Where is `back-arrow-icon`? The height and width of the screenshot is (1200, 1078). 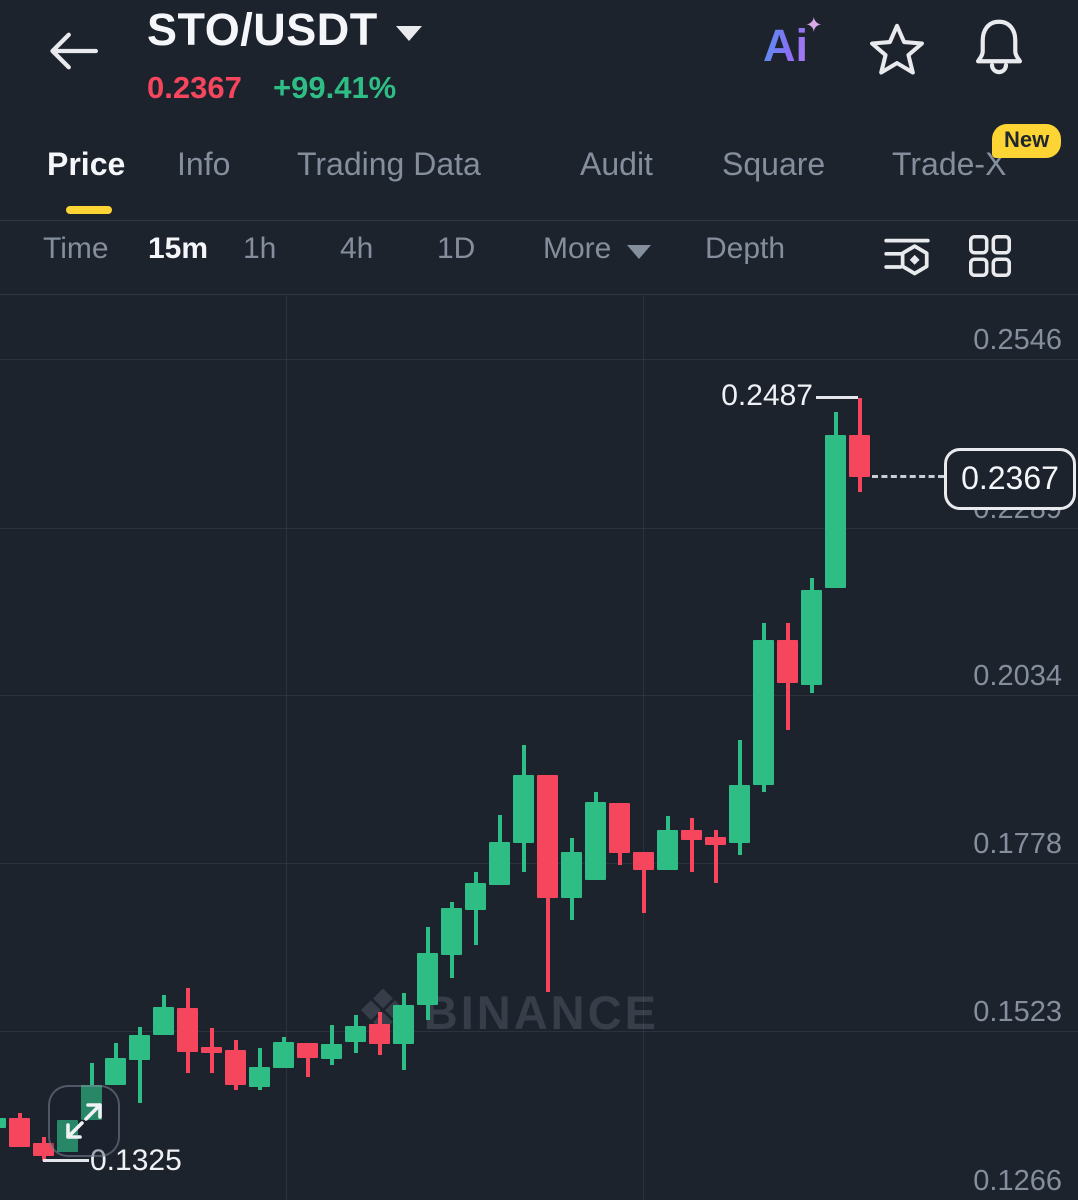 back-arrow-icon is located at coordinates (74, 51).